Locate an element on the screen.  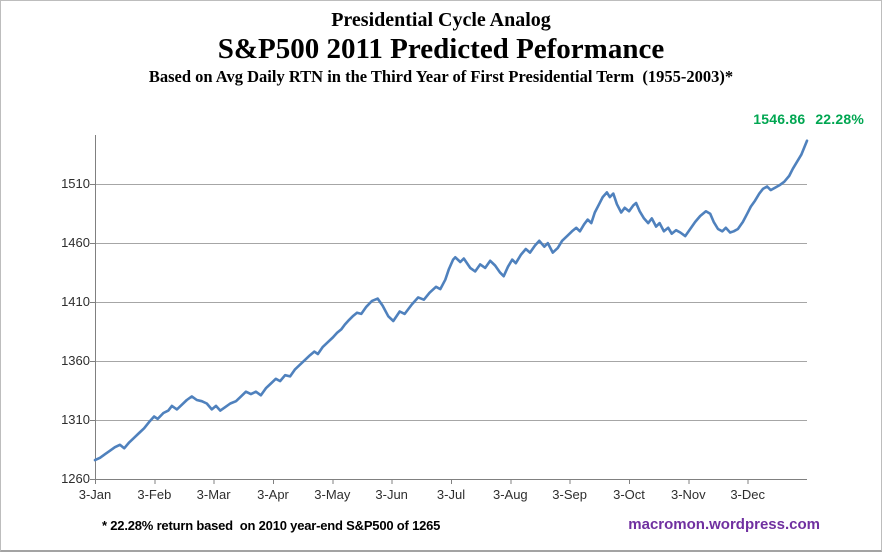
x-tick-label: 3-Jun is located at coordinates (391, 494).